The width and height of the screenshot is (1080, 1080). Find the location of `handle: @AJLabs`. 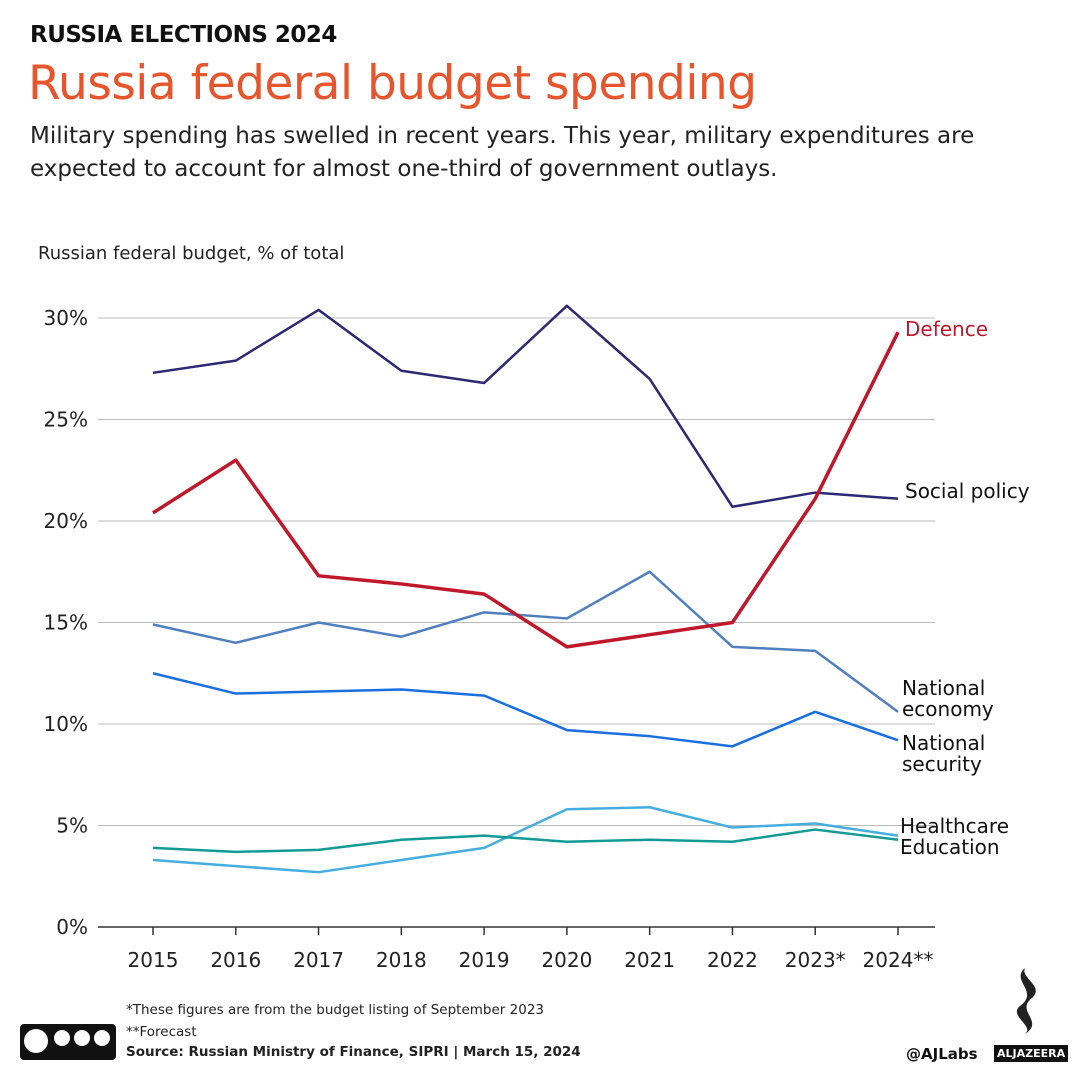

handle: @AJLabs is located at coordinates (942, 1054).